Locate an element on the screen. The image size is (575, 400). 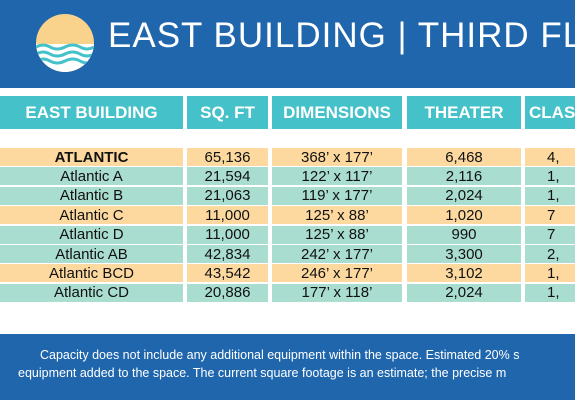
table-row: Atlantic B 21,063 119’ x 177’ 2,024 1, is located at coordinates (287, 195).